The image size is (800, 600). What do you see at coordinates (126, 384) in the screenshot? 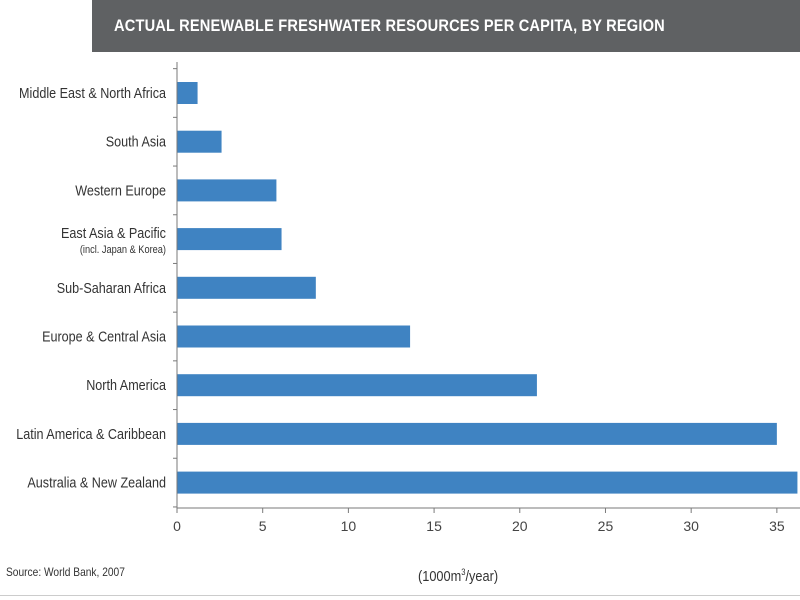
I see `category-label: North America` at bounding box center [126, 384].